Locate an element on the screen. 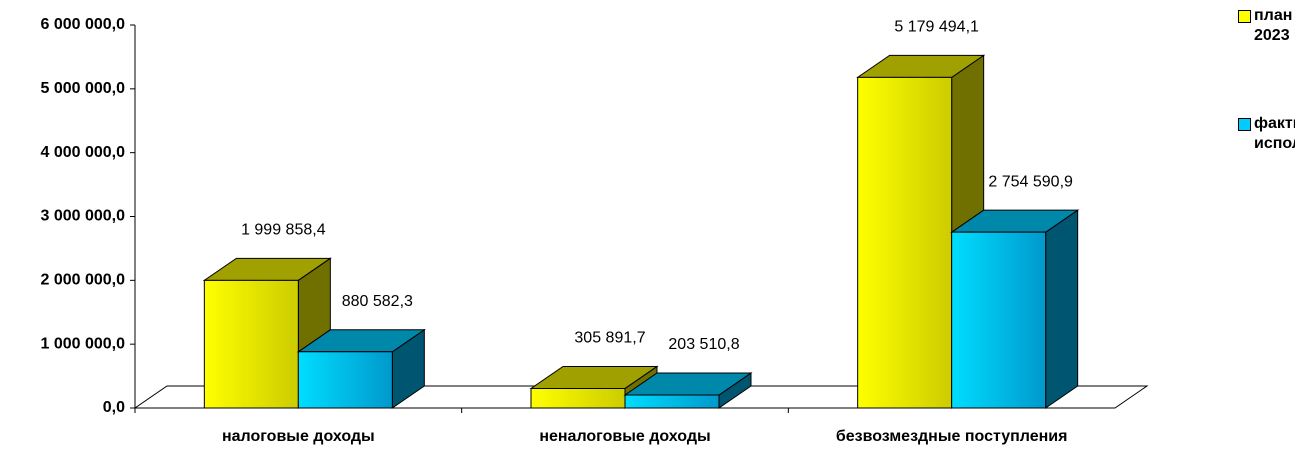  value-label: 5 179 494,1 is located at coordinates (936, 27).